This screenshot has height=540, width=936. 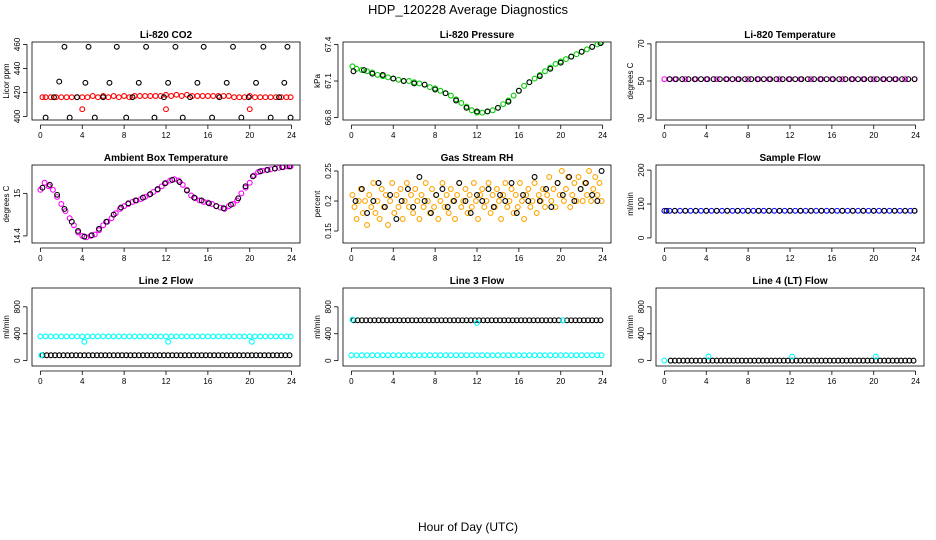 I want to click on line2-y-tick-label: 800, so click(x=17, y=307).